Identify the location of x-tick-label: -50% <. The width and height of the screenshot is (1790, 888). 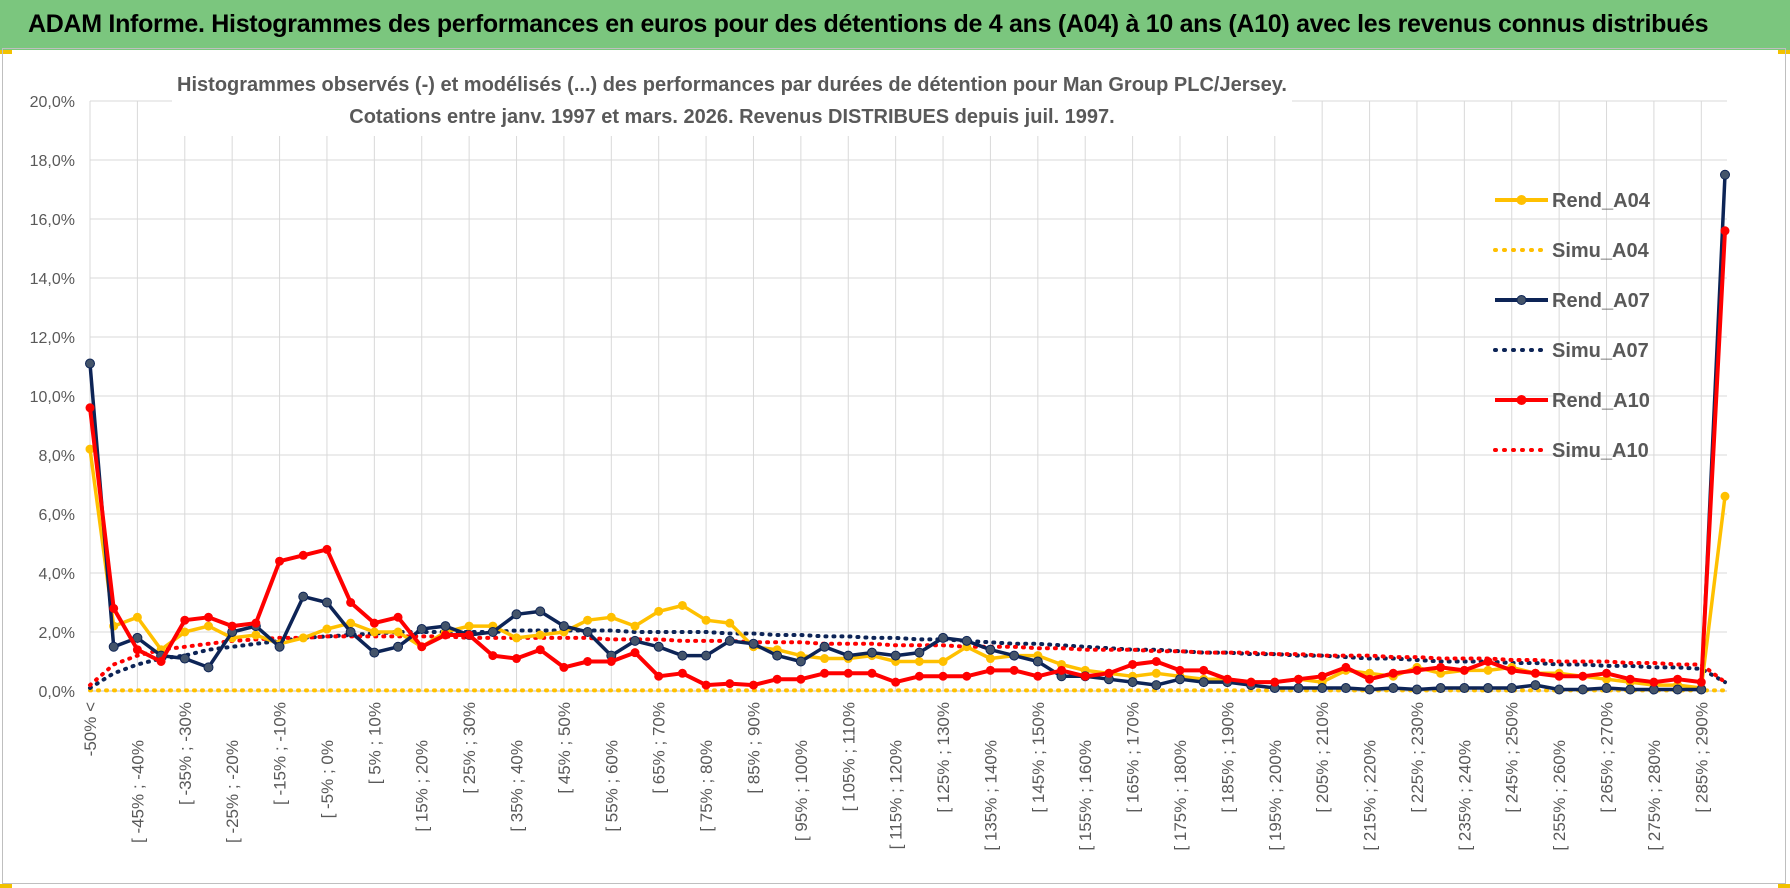
(90, 729).